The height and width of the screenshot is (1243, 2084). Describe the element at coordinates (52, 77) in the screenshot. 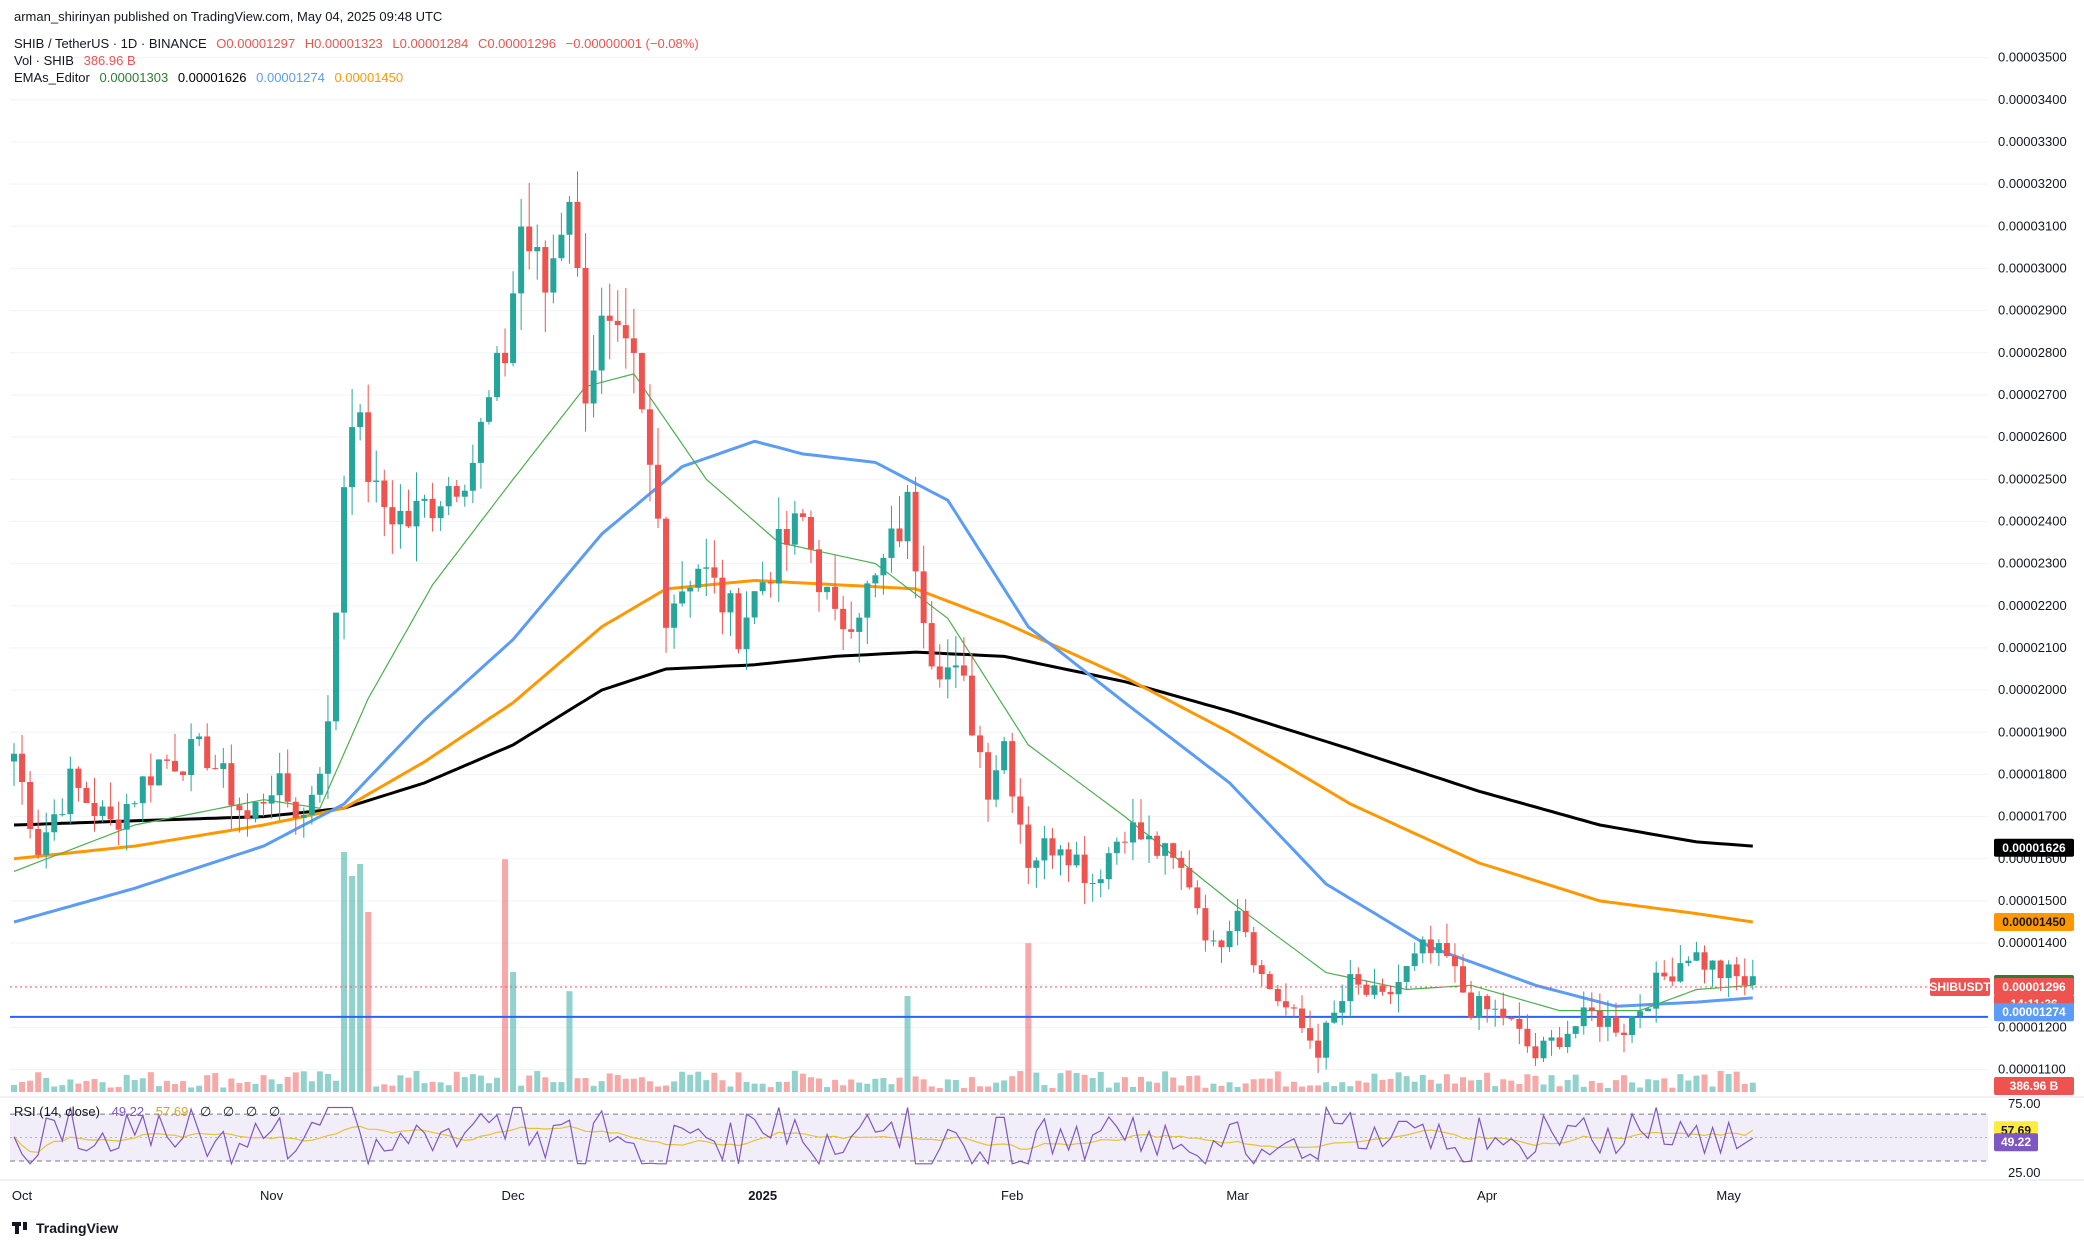

I see `ema-label: EMAs_Editor` at that location.